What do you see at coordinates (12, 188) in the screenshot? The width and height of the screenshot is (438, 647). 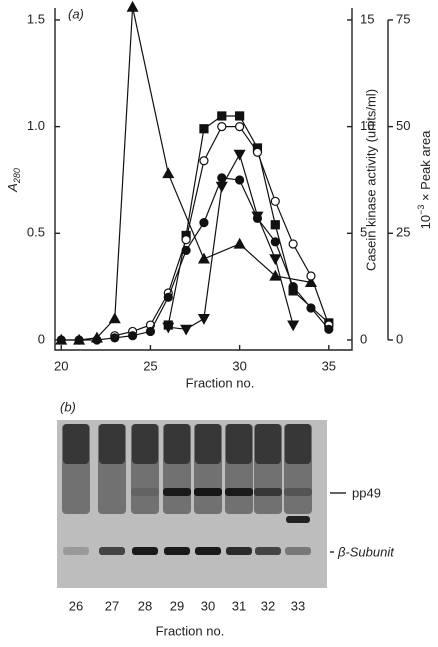 I see `y-label-main: A` at bounding box center [12, 188].